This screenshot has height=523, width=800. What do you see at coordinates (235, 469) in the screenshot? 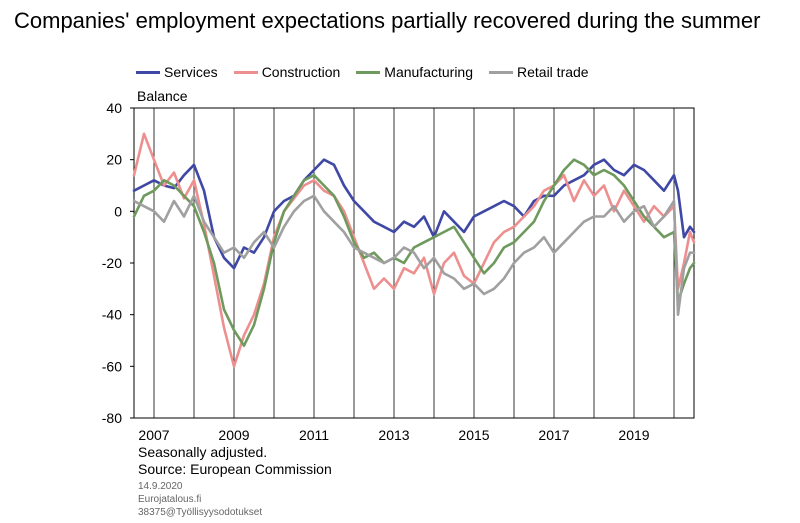
I see `footnote-source: Source: European Commission` at bounding box center [235, 469].